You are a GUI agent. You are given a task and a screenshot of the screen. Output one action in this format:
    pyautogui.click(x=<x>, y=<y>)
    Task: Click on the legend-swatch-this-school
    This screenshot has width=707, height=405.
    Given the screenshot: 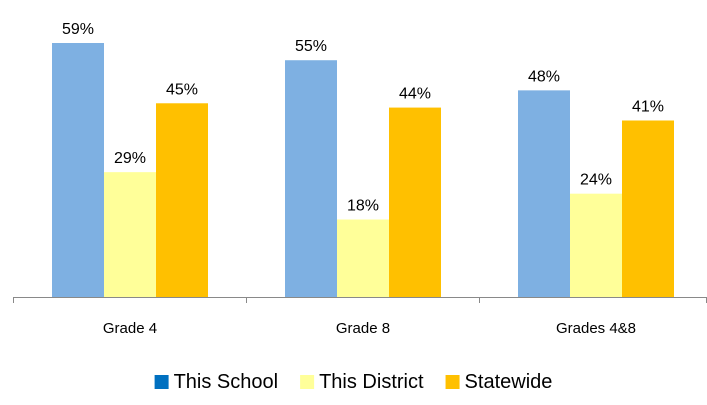 What is the action you would take?
    pyautogui.click(x=161, y=382)
    